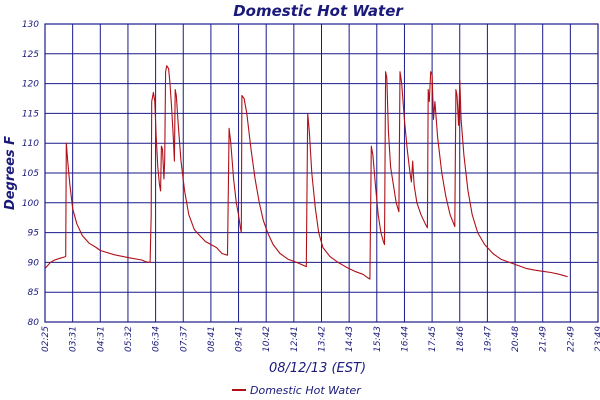 This screenshot has height=400, width=600. Describe the element at coordinates (74, 339) in the screenshot. I see `x-tick-label: 03:31` at that location.